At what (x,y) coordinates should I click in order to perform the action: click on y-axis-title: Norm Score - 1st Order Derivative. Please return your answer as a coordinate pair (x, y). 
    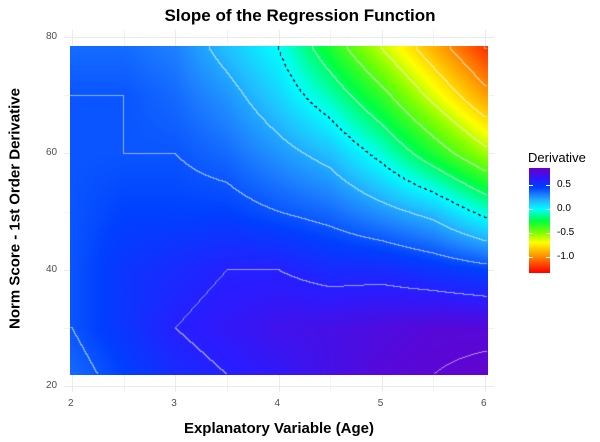
    Looking at the image, I should click on (15, 208).